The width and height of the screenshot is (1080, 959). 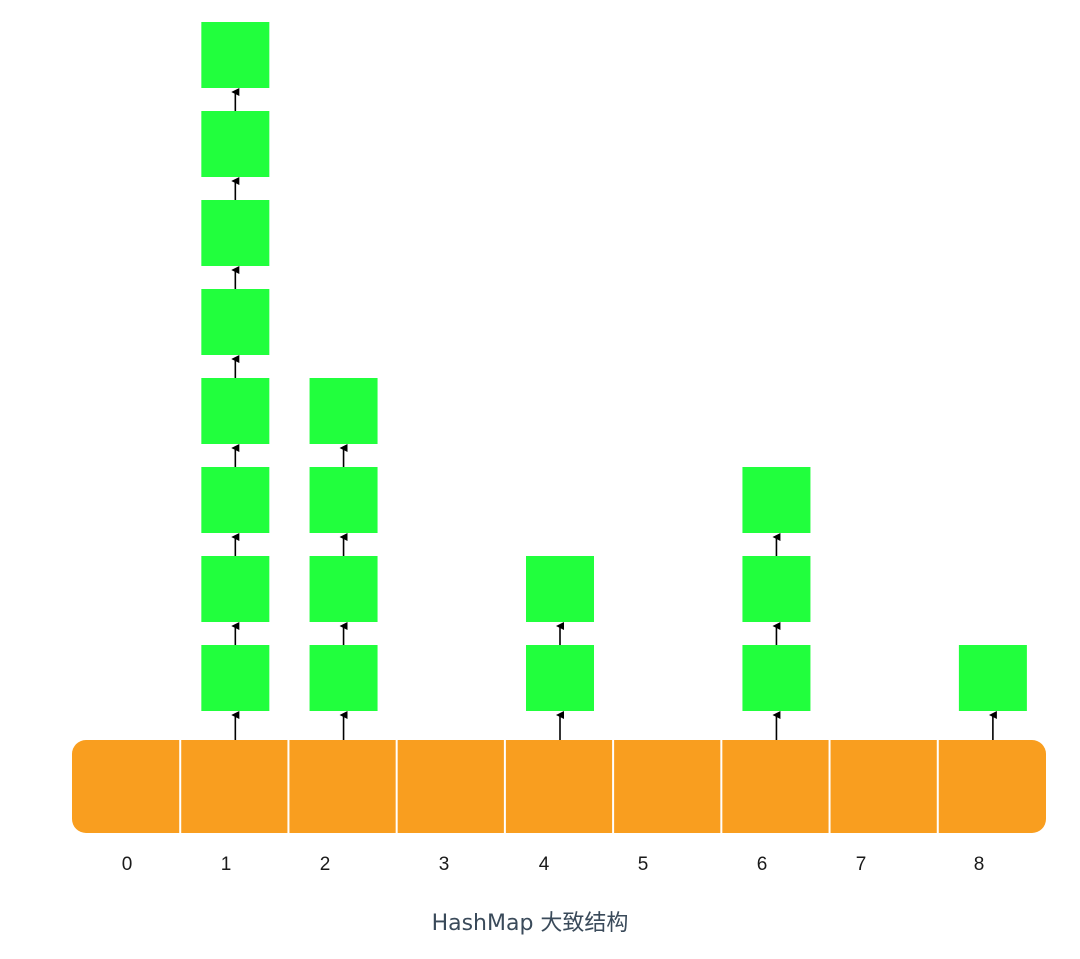 What do you see at coordinates (861, 864) in the screenshot?
I see `bucket-index-label: 7` at bounding box center [861, 864].